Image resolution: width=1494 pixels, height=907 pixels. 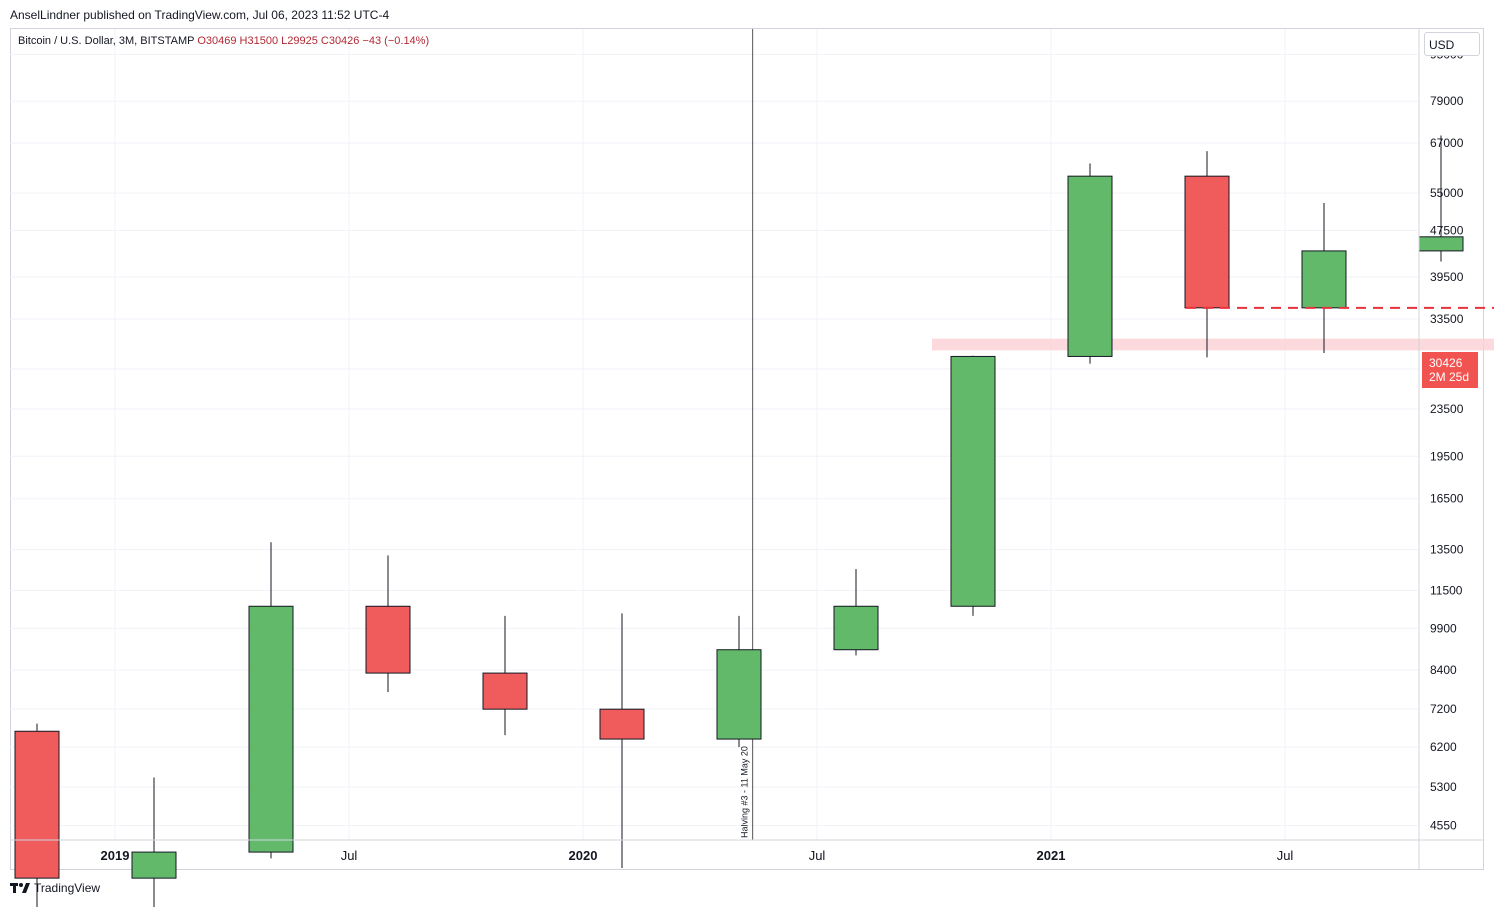 I want to click on zone-layer, so click(x=1213, y=344).